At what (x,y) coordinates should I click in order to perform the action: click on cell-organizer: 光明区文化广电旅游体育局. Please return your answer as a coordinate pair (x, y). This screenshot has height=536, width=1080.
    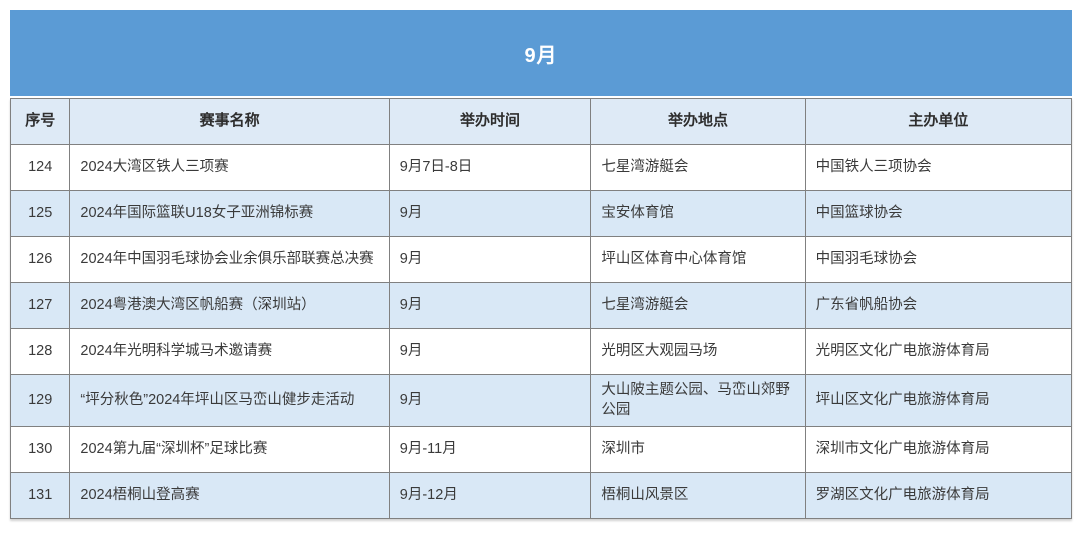
    Looking at the image, I should click on (938, 351).